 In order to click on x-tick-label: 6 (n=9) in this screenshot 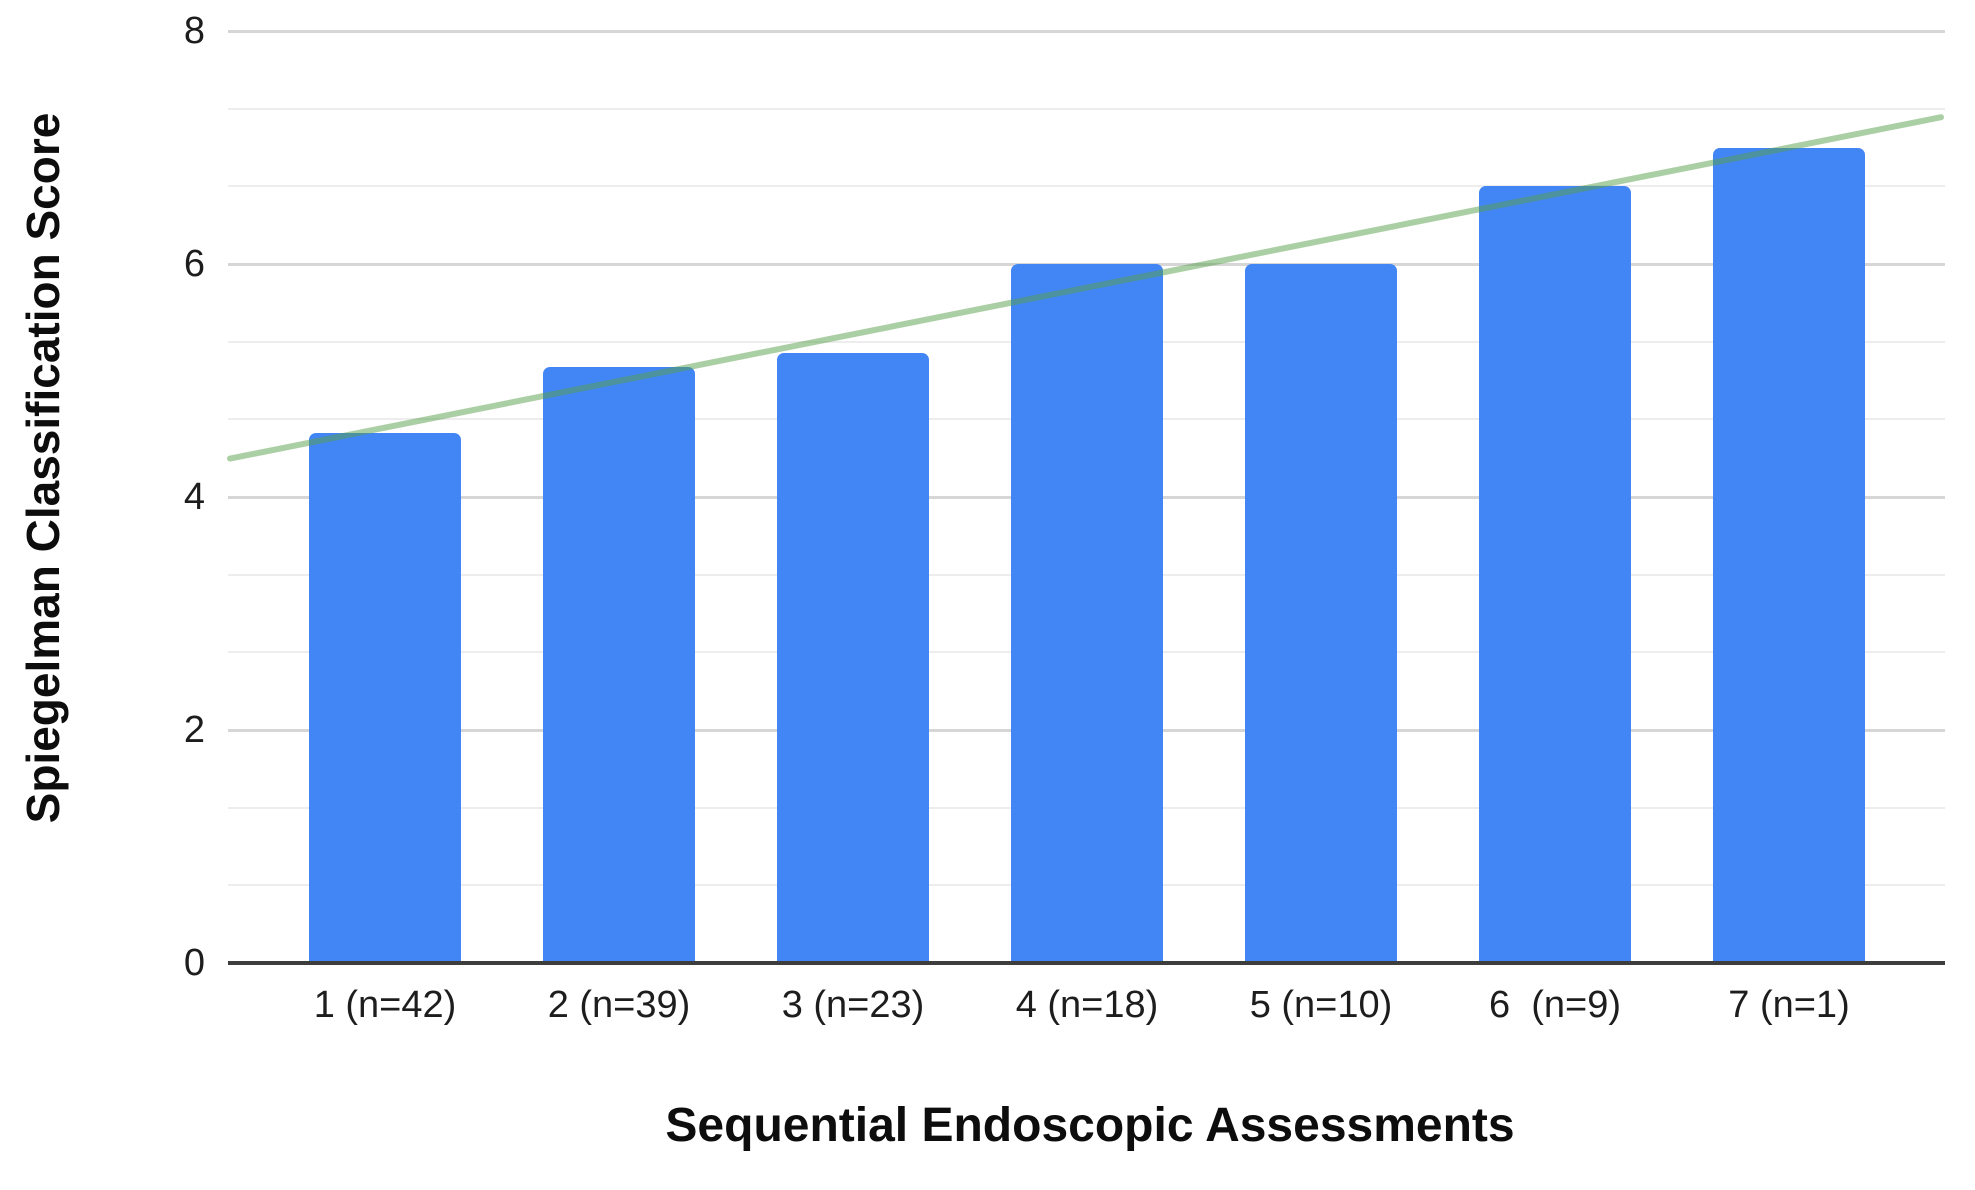, I will do `click(1555, 1005)`.